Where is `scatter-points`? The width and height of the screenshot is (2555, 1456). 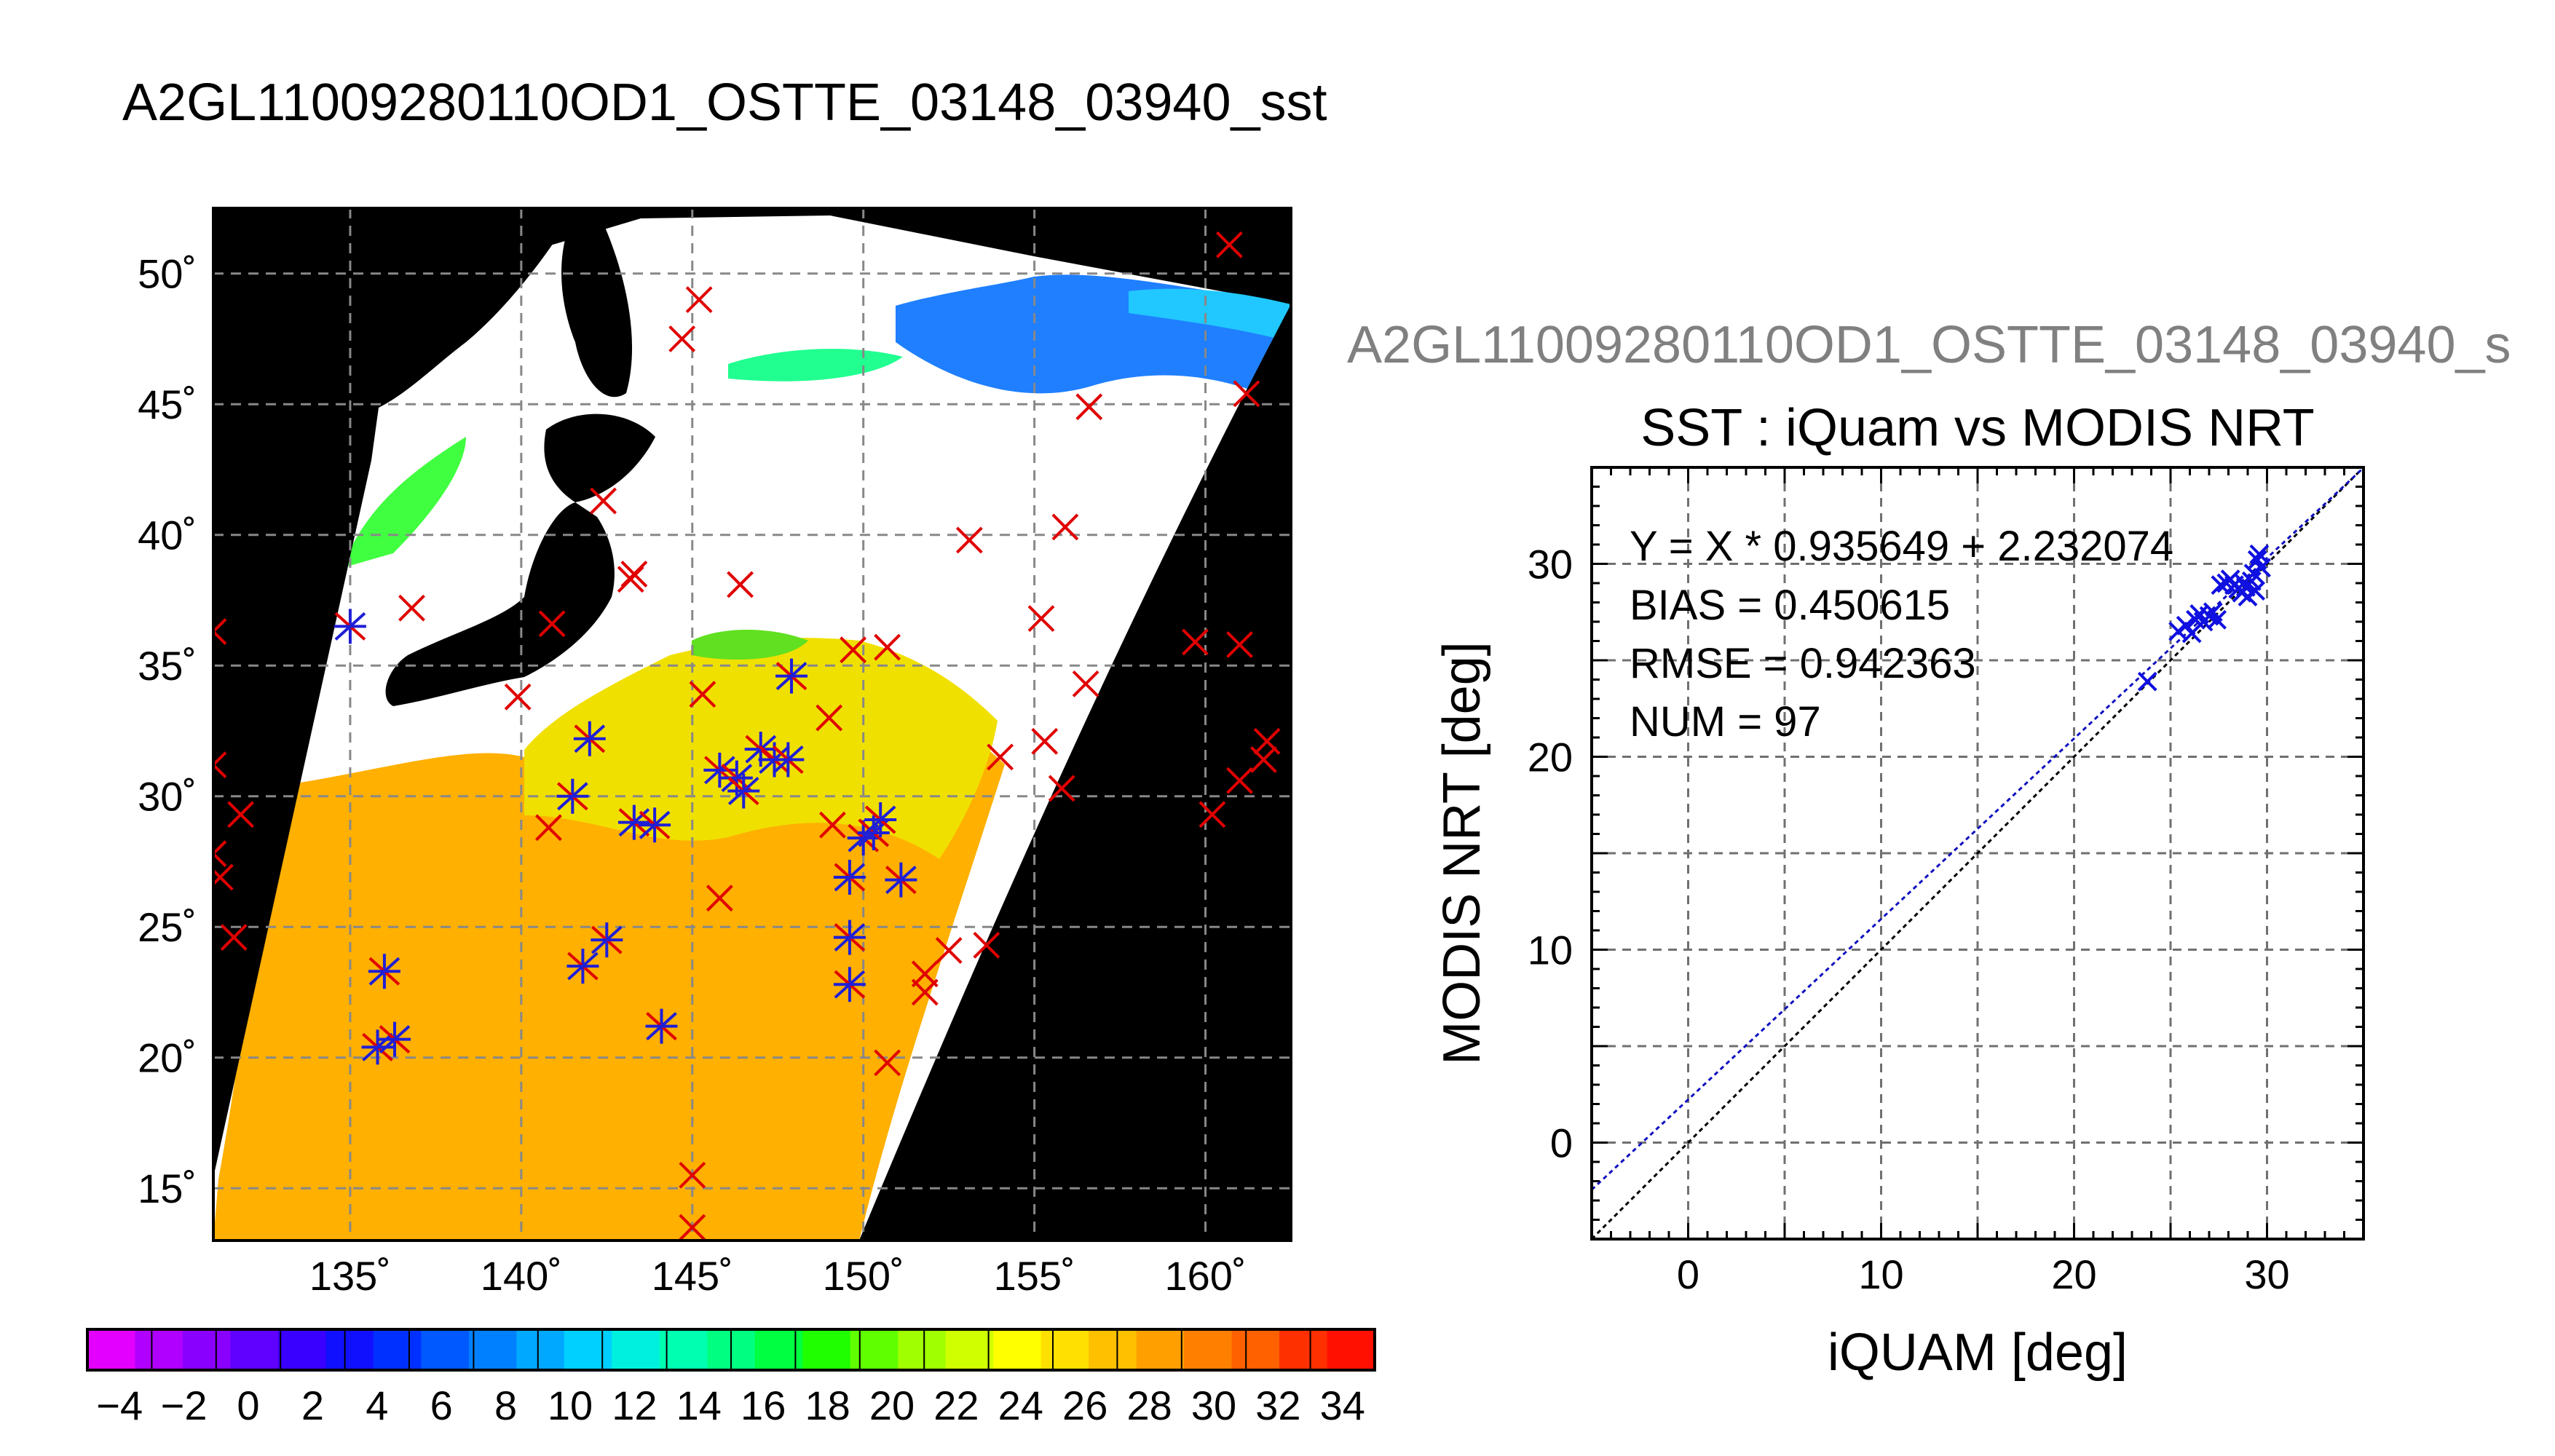 scatter-points is located at coordinates (2204, 618).